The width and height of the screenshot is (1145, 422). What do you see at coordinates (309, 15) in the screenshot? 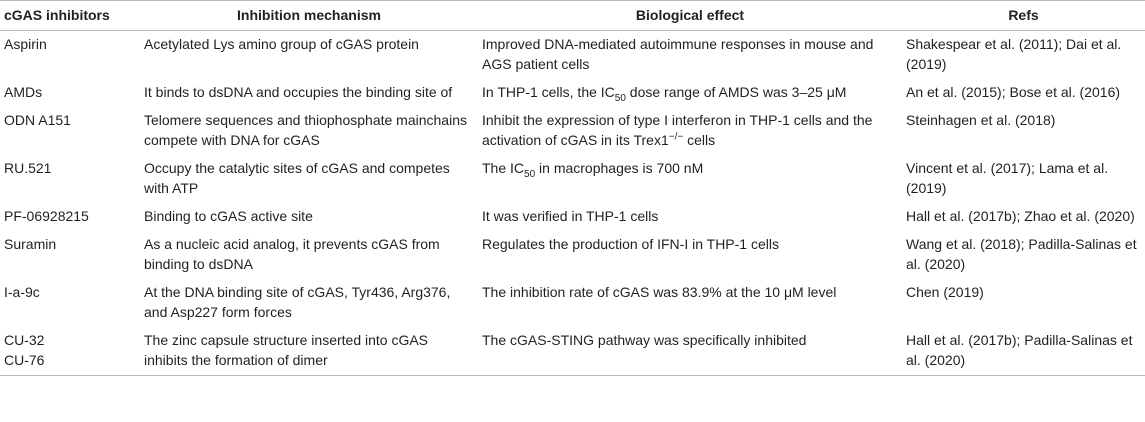
I see `column-header: Inhibition mechanism` at bounding box center [309, 15].